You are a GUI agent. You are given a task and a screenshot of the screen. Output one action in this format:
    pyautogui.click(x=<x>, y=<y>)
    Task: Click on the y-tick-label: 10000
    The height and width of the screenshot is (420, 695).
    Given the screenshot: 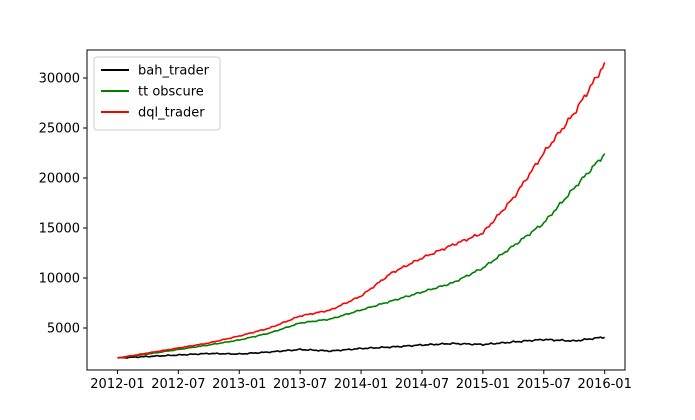 What is the action you would take?
    pyautogui.click(x=59, y=279)
    